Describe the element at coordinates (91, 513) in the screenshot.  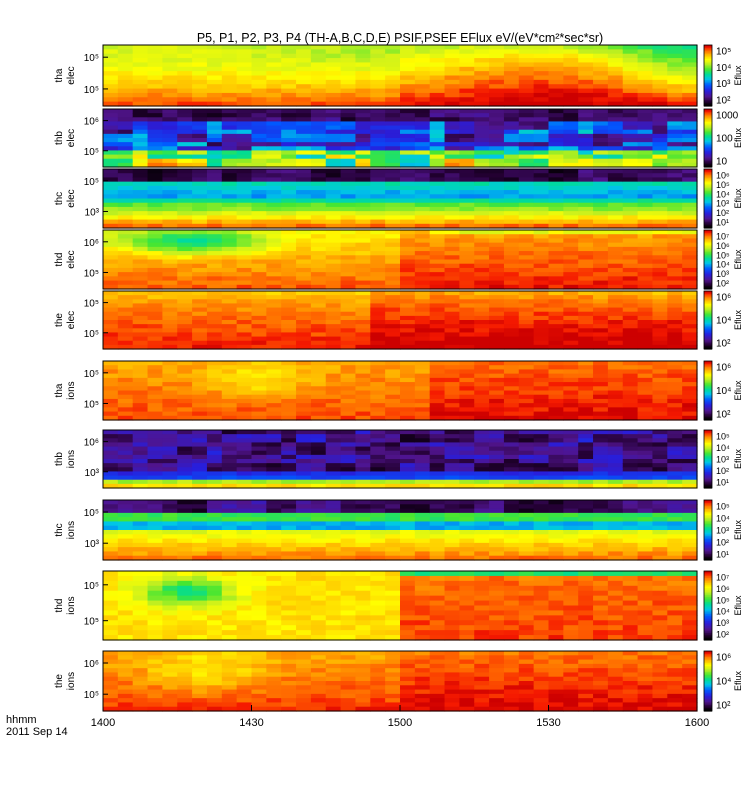
I see `y-tick-label: 10⁵` at that location.